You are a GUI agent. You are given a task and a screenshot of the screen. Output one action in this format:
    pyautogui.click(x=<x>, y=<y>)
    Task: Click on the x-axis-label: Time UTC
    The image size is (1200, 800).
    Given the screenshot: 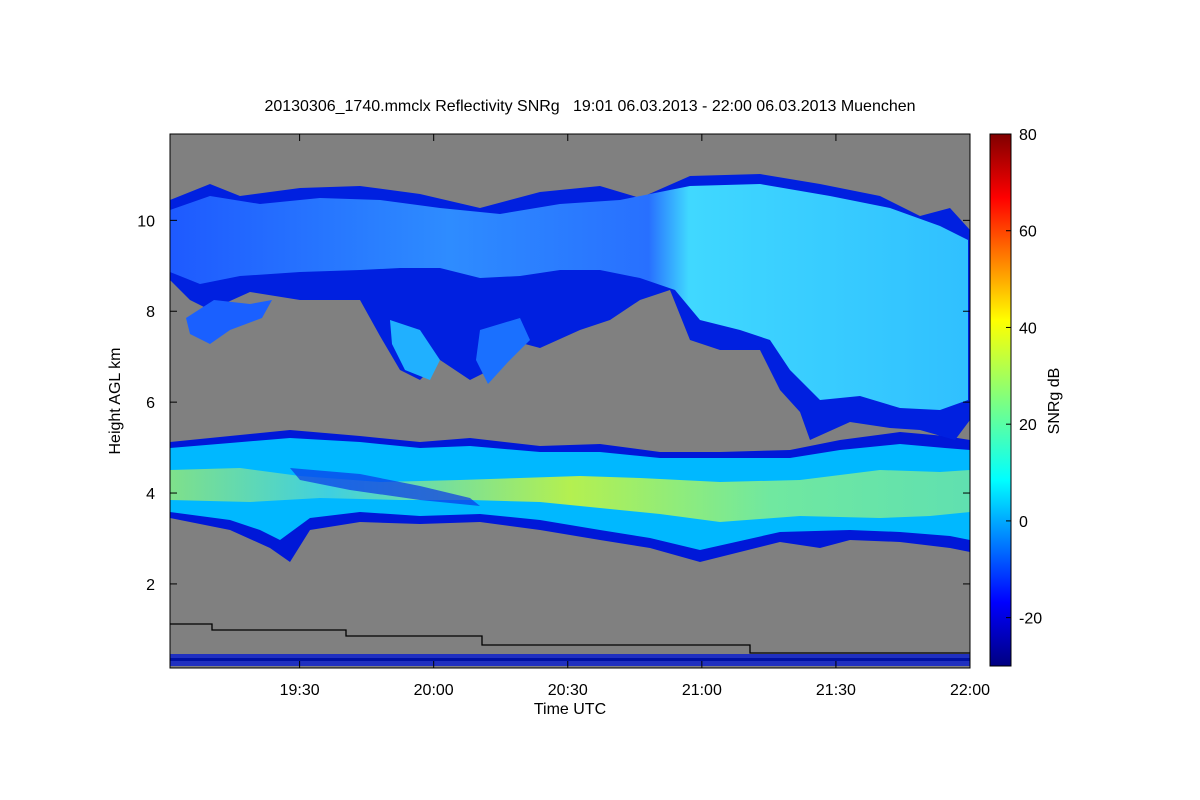 What is the action you would take?
    pyautogui.click(x=570, y=709)
    